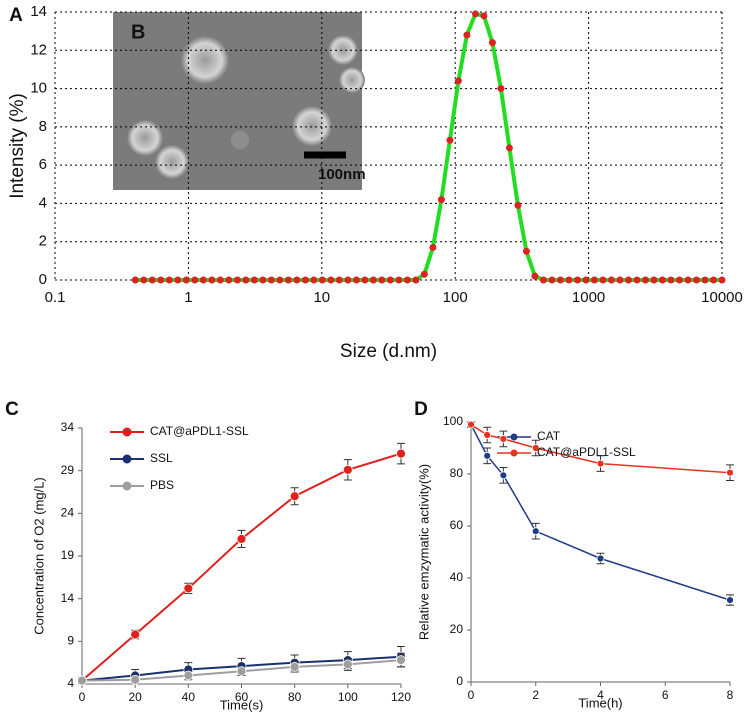 The height and width of the screenshot is (716, 750). Describe the element at coordinates (457, 473) in the screenshot. I see `y-tick-label: 80` at that location.